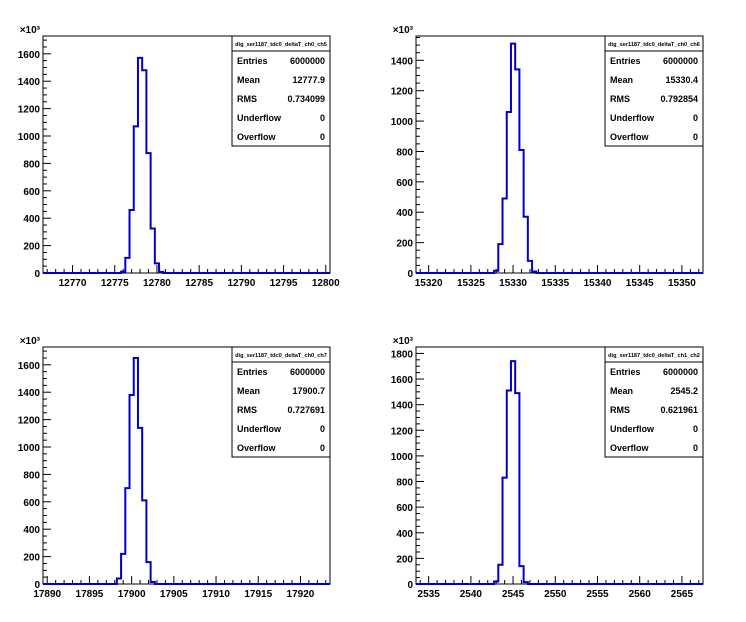  I want to click on x-tick-label: 15335, so click(555, 283).